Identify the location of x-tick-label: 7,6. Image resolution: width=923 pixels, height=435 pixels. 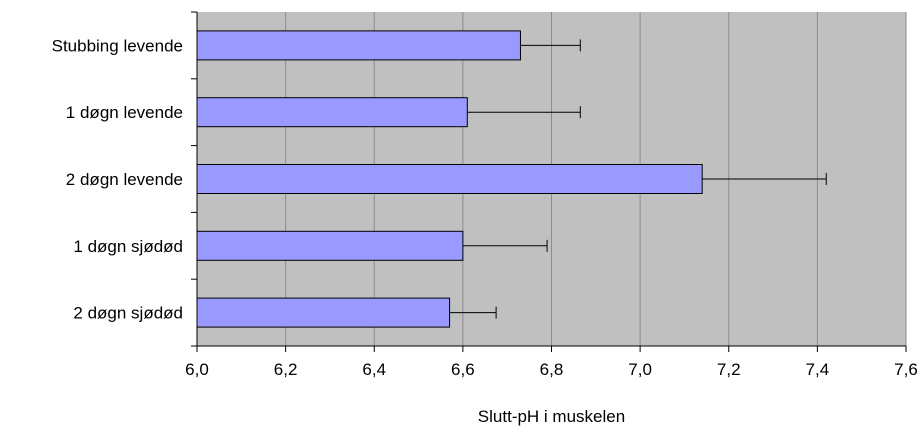
(906, 369).